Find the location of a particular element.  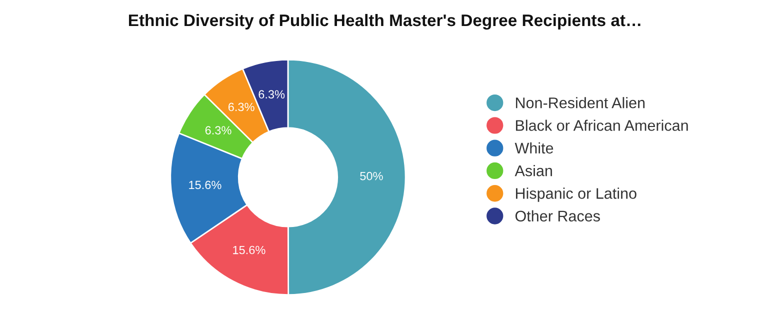

data-label: 50% is located at coordinates (371, 176).